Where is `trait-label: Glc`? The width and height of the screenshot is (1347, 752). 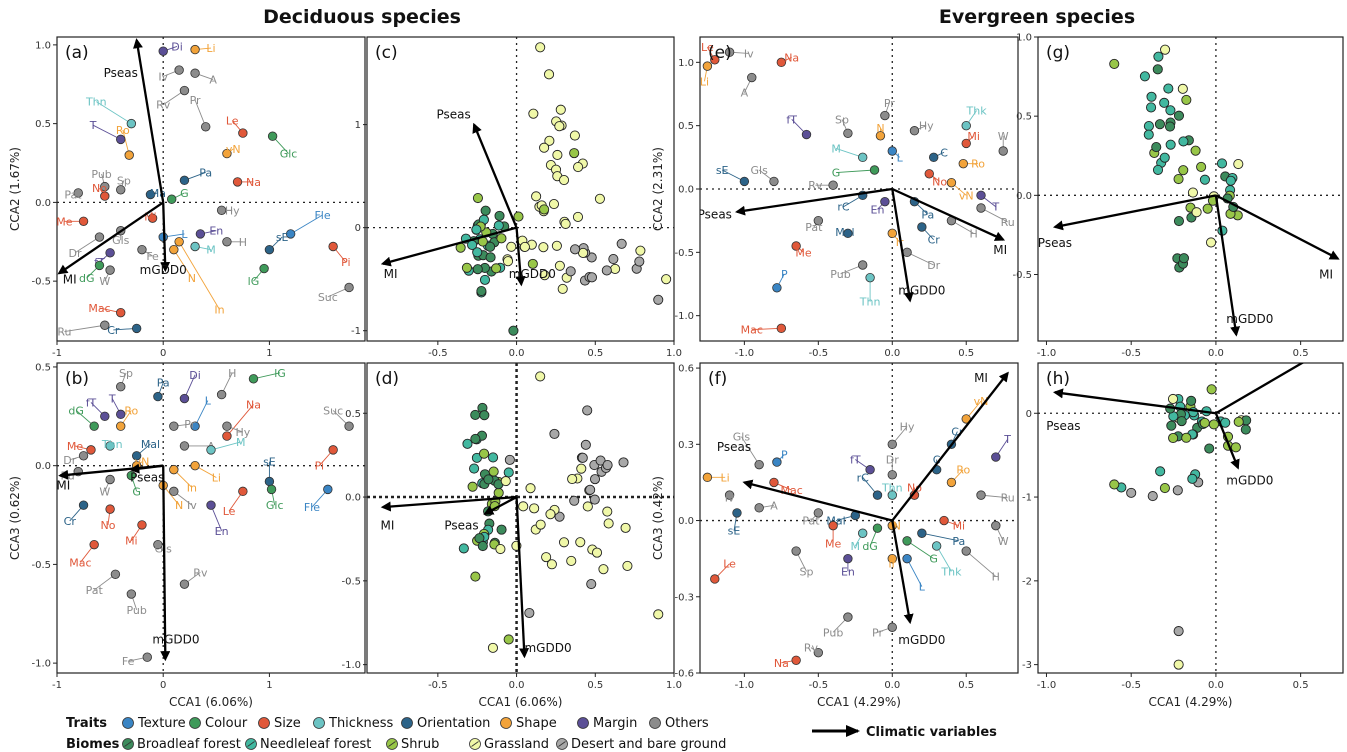 trait-label: Glc is located at coordinates (289, 154).